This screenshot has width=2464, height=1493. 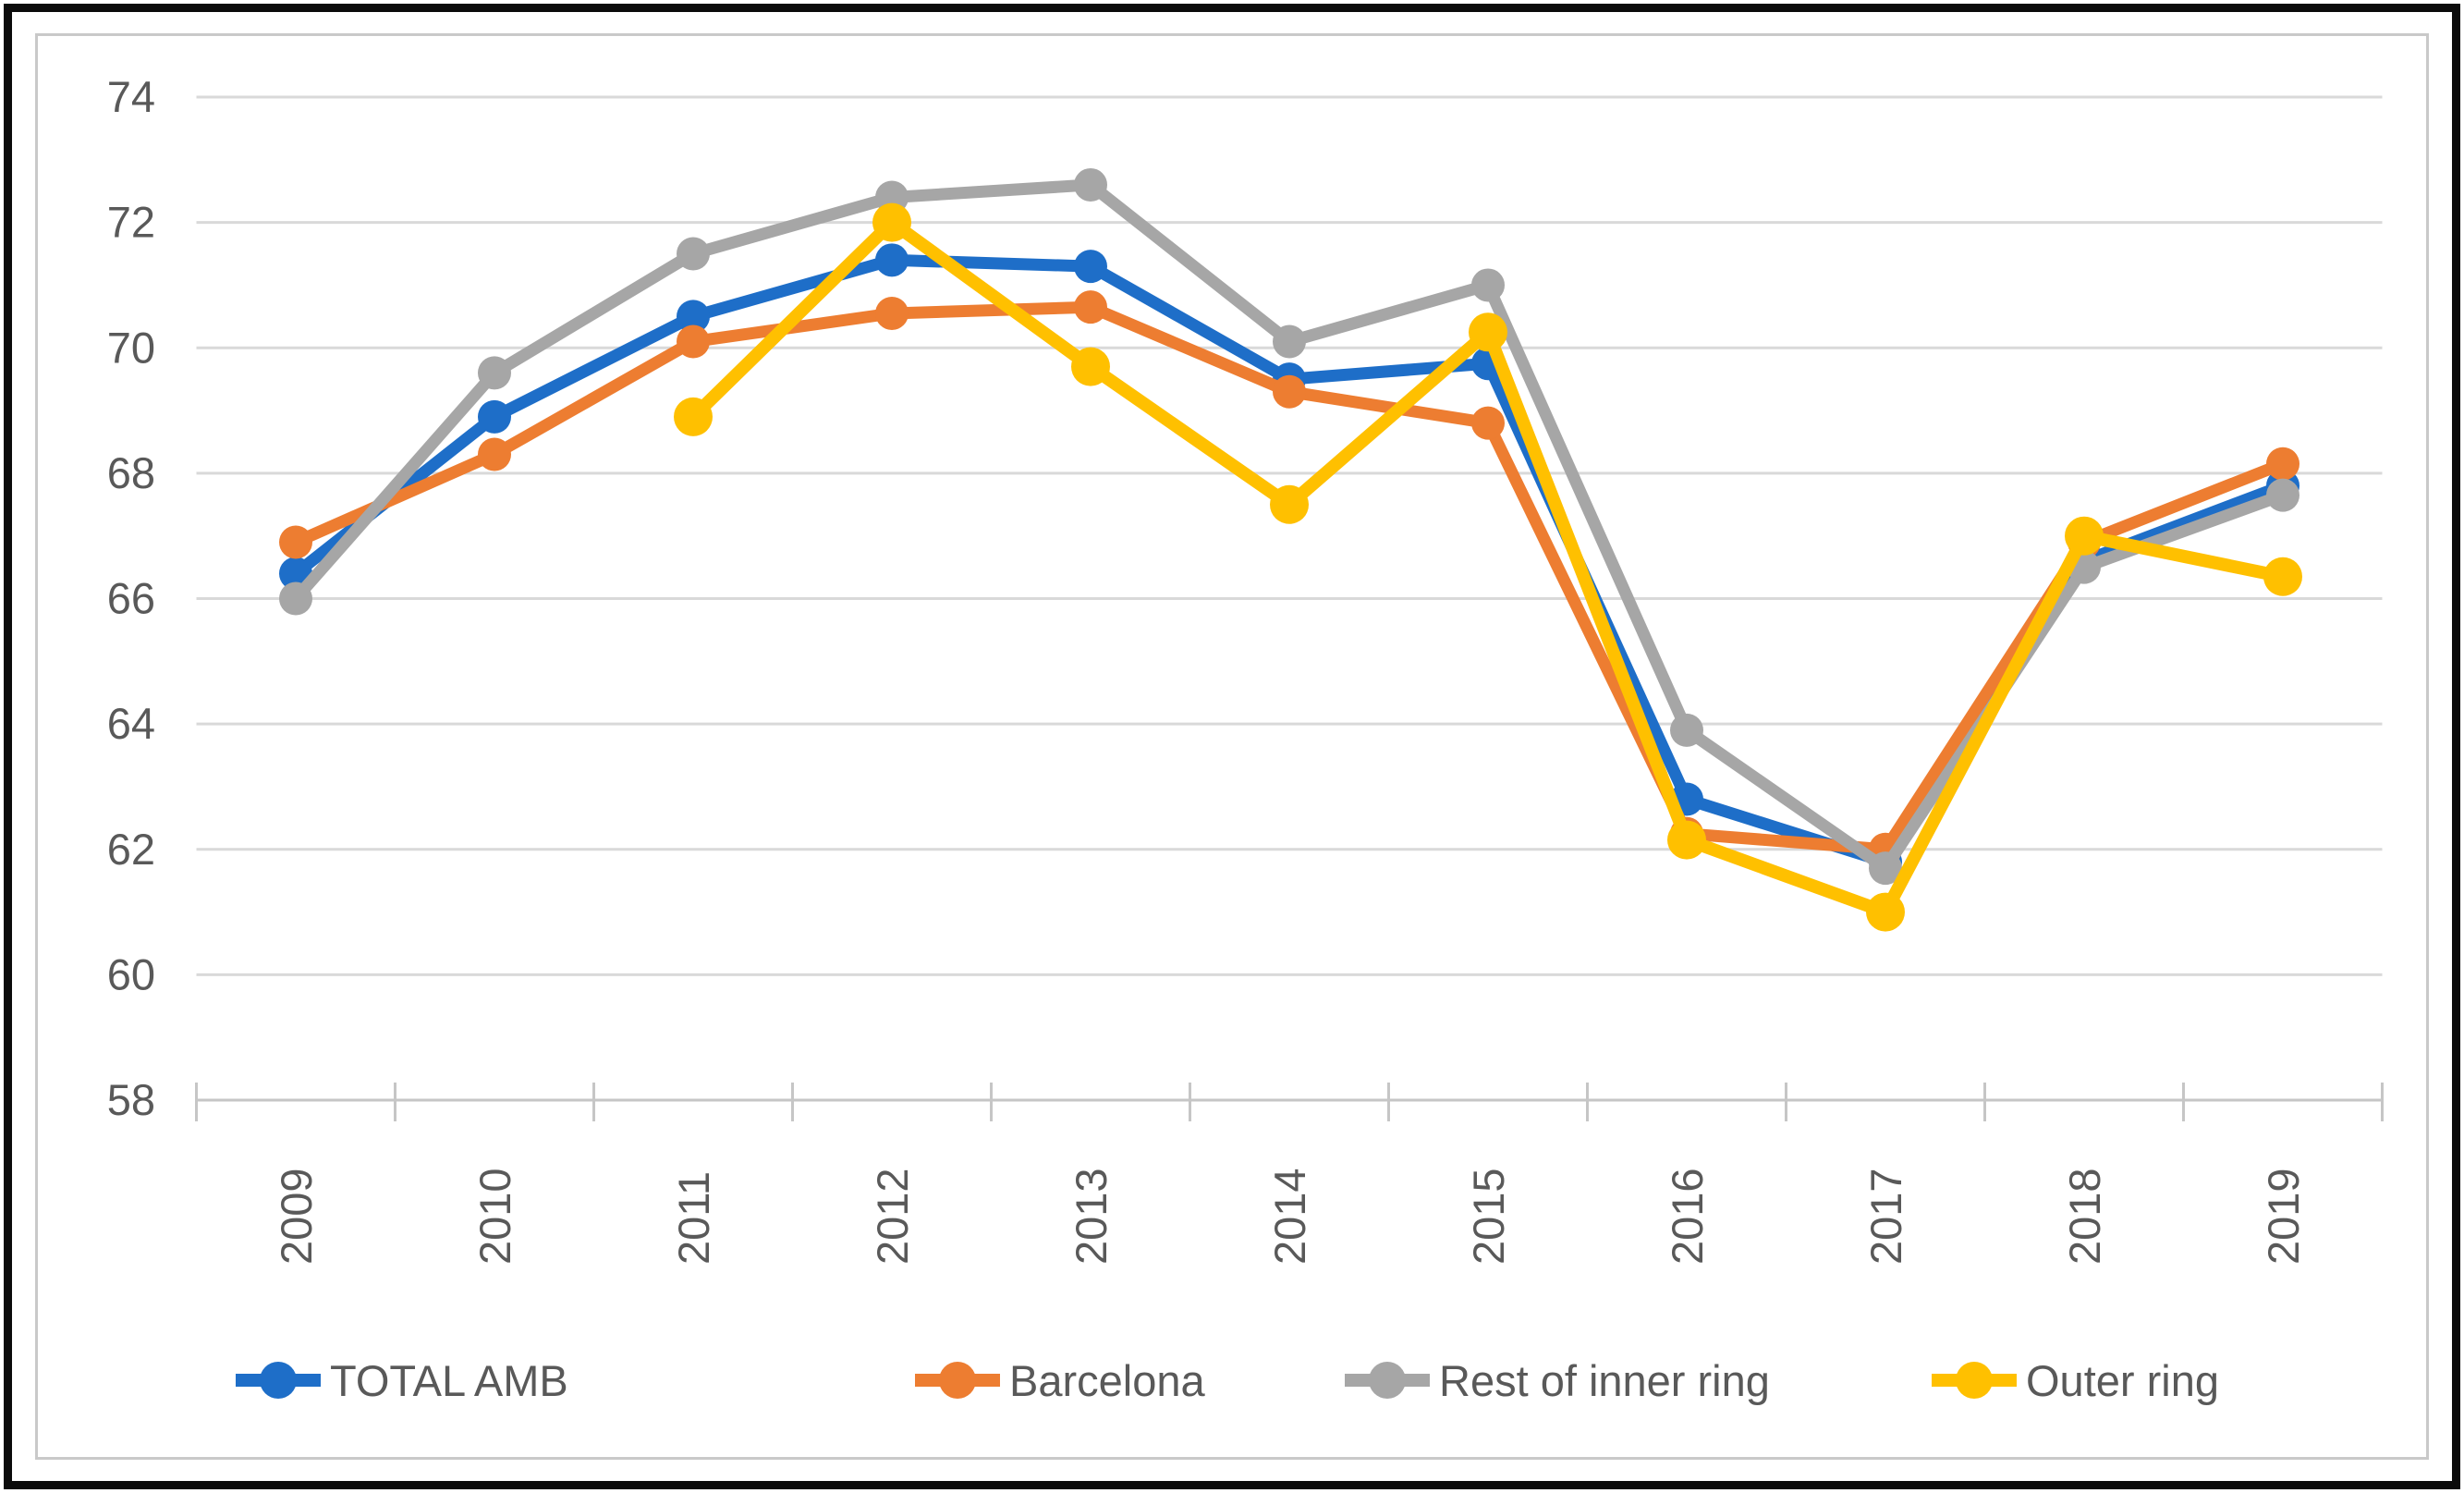 What do you see at coordinates (131, 472) in the screenshot?
I see `y-axis-label-68: 68` at bounding box center [131, 472].